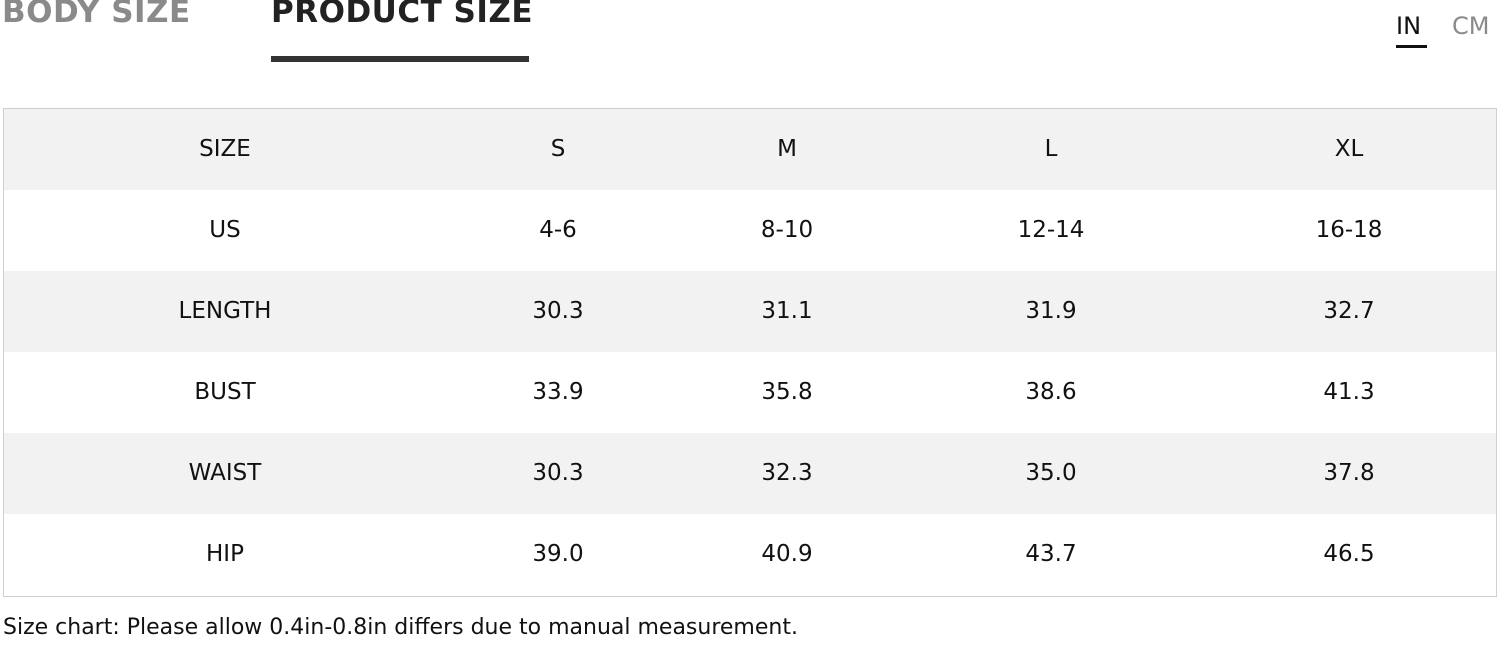  What do you see at coordinates (750, 473) in the screenshot?
I see `table-row: WAIST 30.3 32.3 35.0 37.8` at bounding box center [750, 473].